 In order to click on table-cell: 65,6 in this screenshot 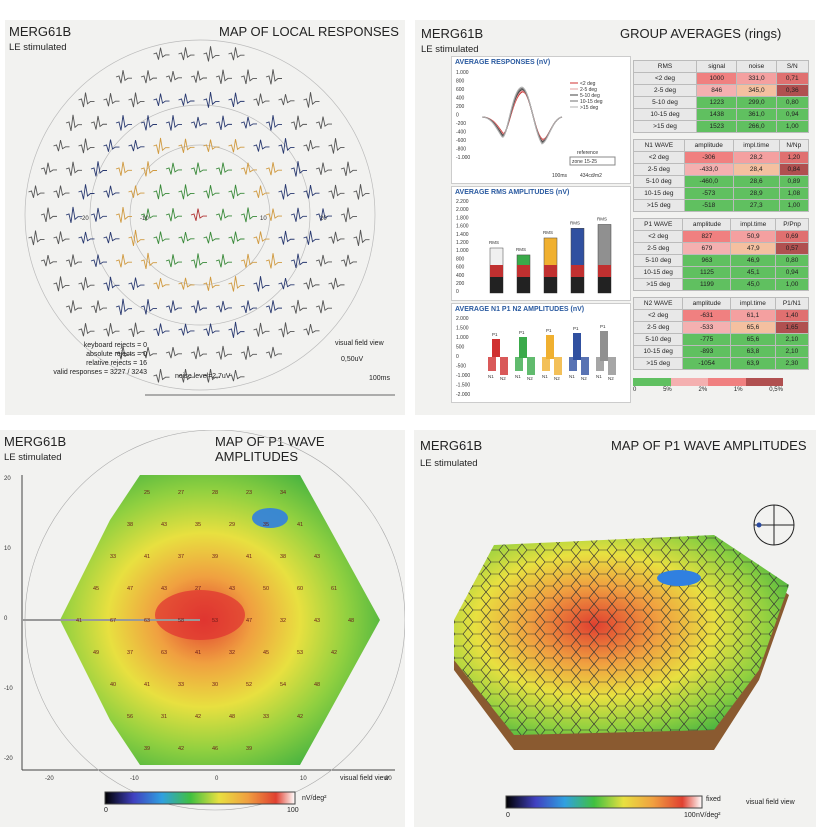, I will do `click(753, 340)`.